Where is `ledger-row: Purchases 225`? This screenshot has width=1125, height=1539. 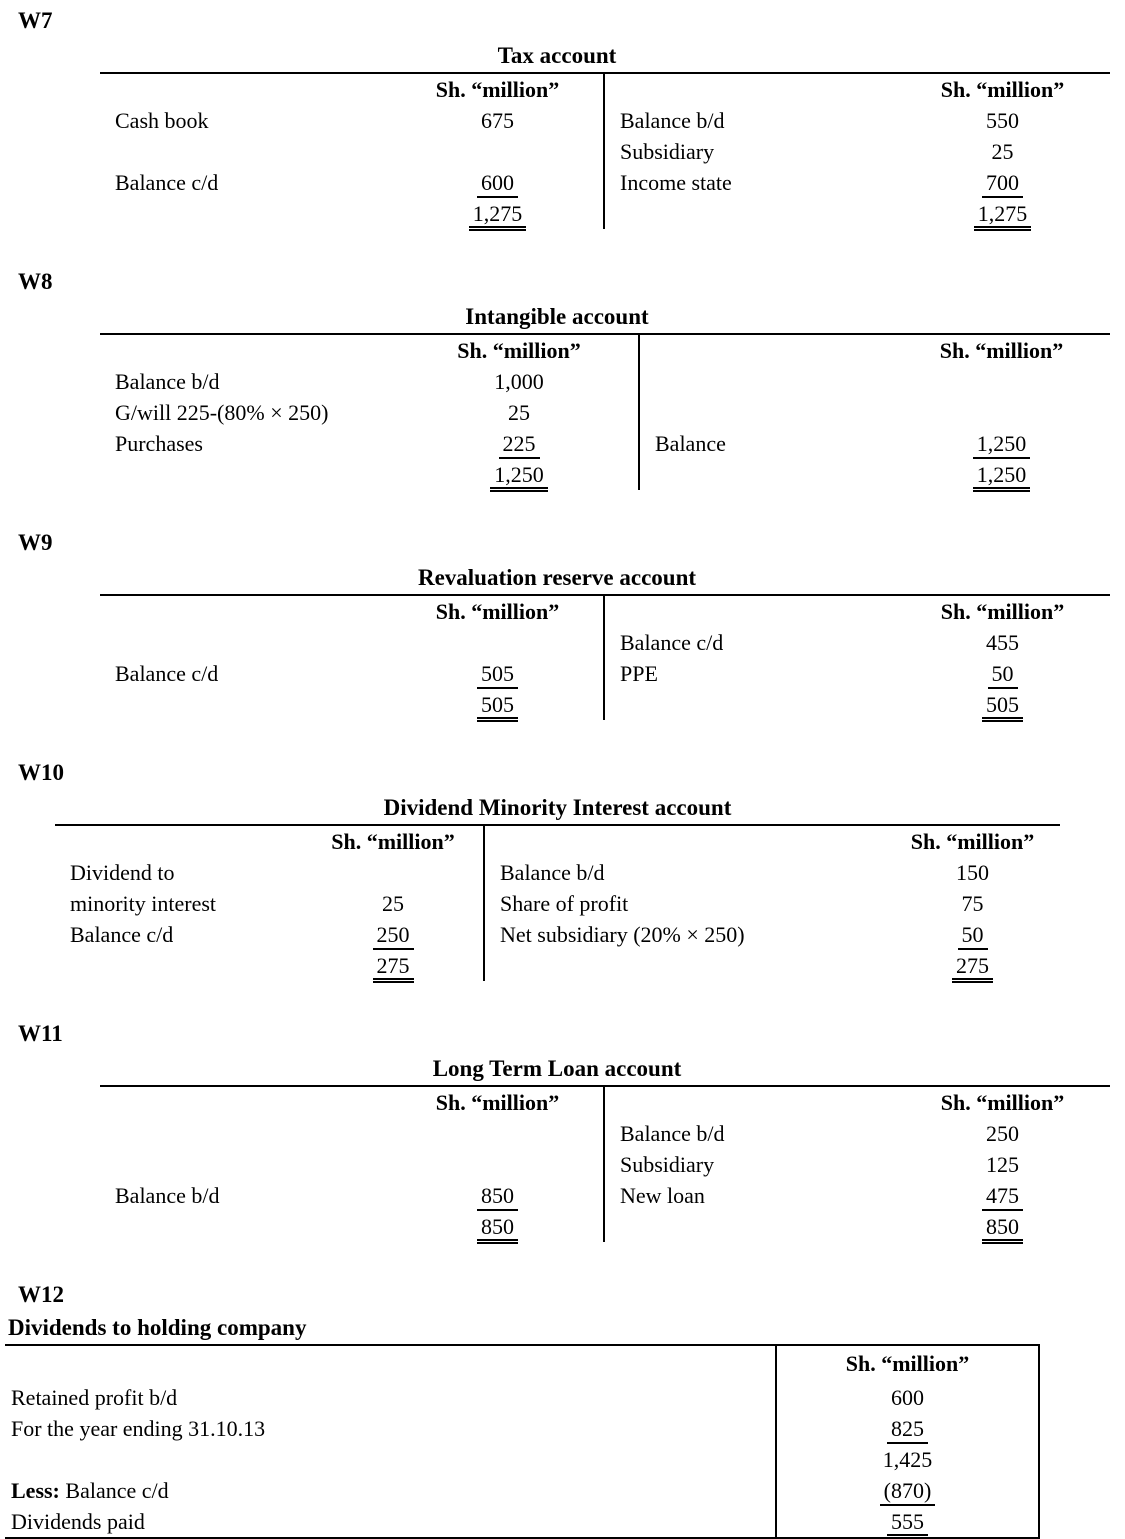 ledger-row: Purchases 225 is located at coordinates (369, 443).